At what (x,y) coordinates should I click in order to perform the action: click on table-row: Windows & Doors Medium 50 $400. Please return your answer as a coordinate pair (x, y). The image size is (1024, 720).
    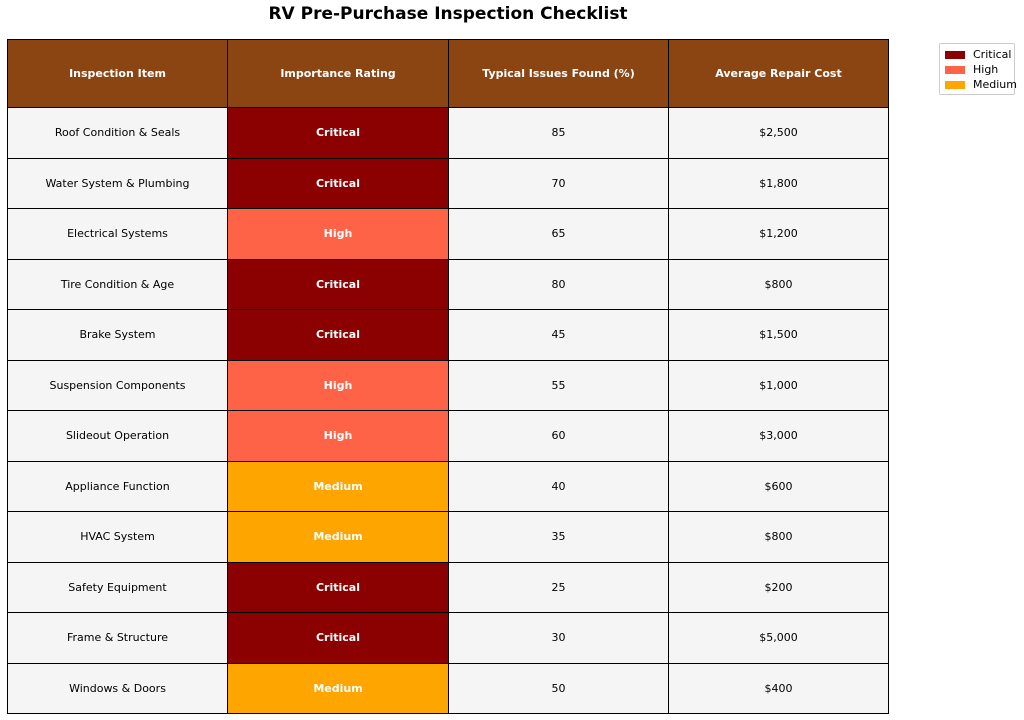
    Looking at the image, I should click on (448, 688).